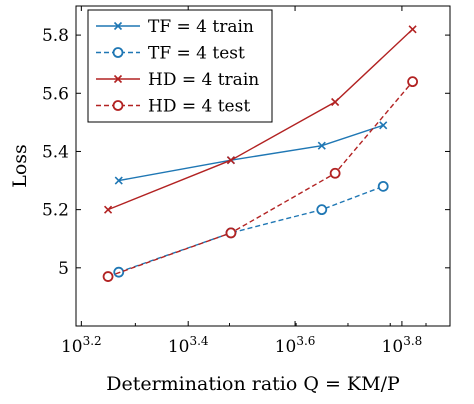  What do you see at coordinates (295, 345) in the screenshot?
I see `x-tick-label: 103.6` at bounding box center [295, 345].